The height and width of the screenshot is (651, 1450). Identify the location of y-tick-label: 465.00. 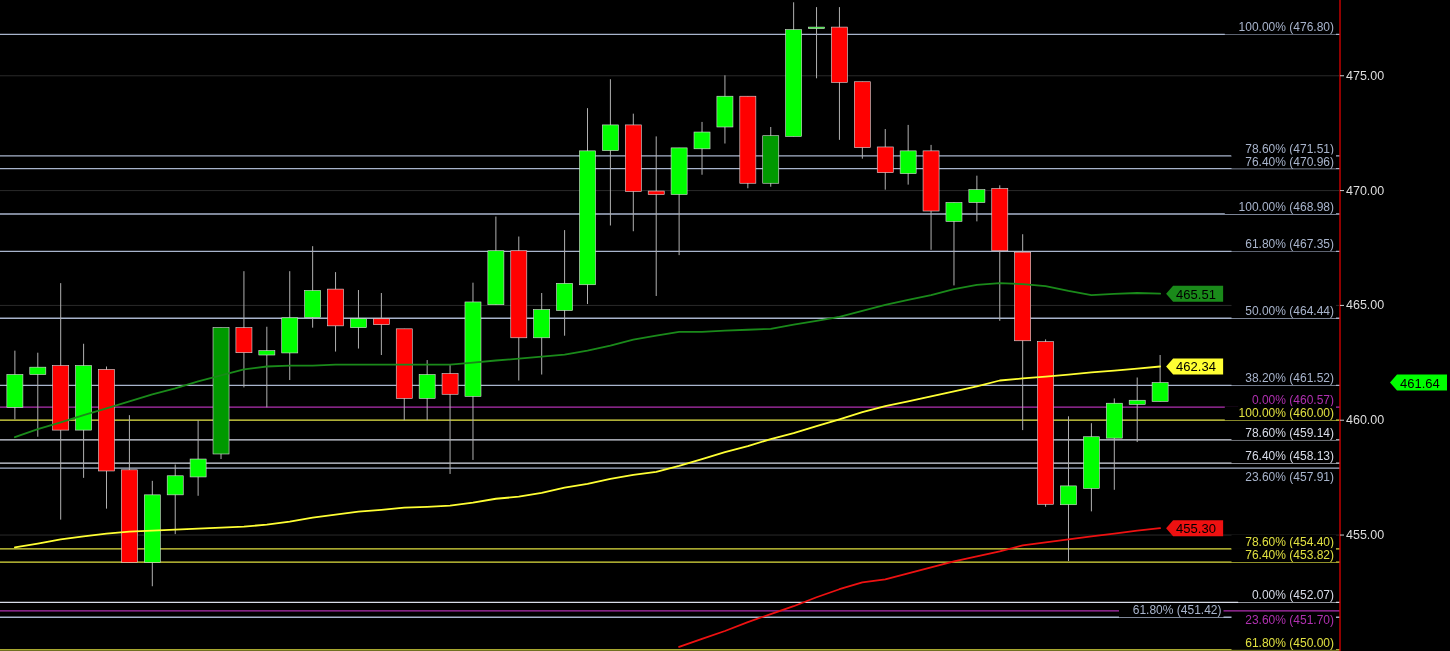
(1365, 305).